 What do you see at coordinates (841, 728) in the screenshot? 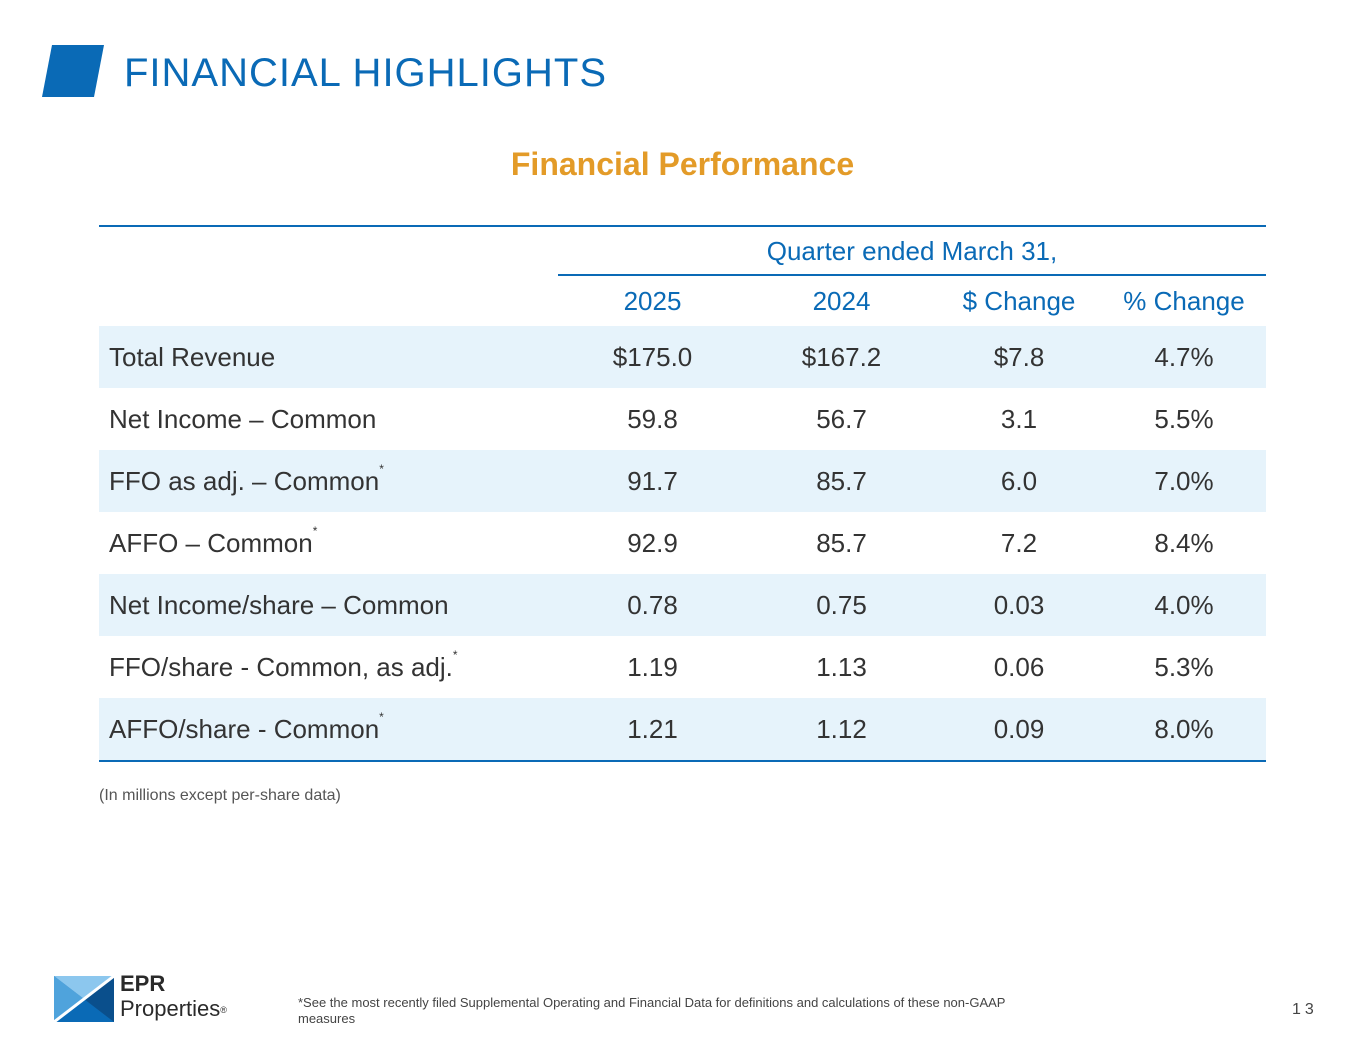
I see `table-cell: 1.12` at bounding box center [841, 728].